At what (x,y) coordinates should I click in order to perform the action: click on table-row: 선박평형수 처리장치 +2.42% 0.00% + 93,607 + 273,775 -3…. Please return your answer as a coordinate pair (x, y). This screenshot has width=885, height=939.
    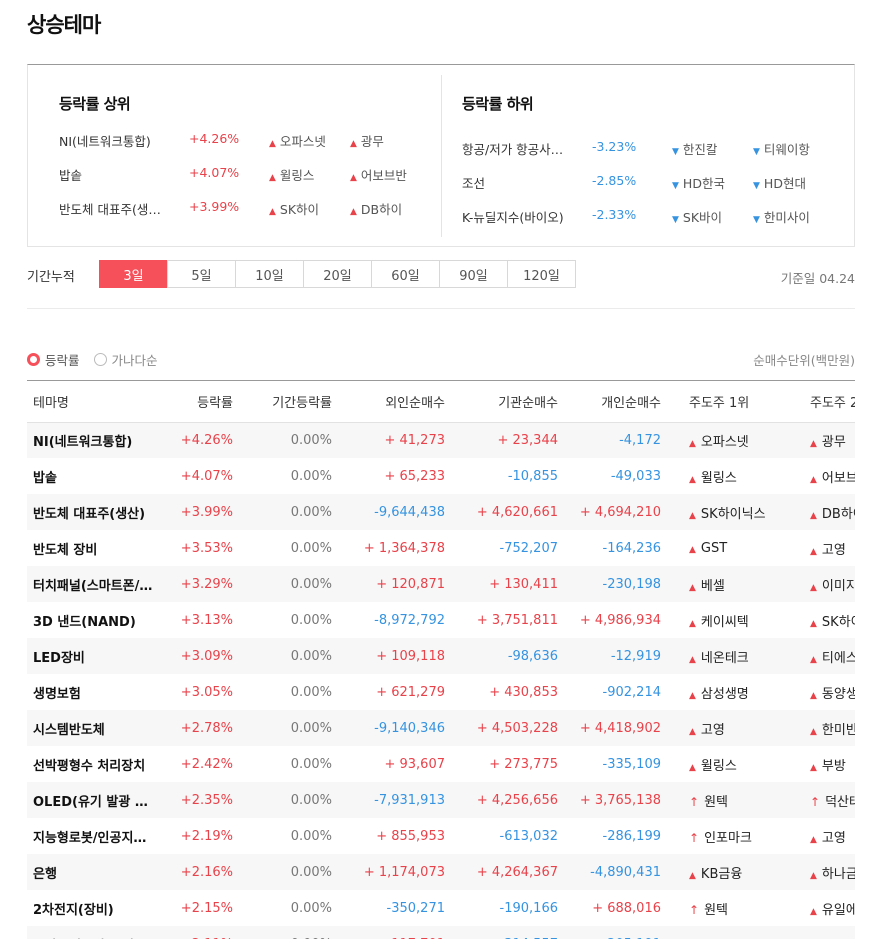
    Looking at the image, I should click on (441, 764).